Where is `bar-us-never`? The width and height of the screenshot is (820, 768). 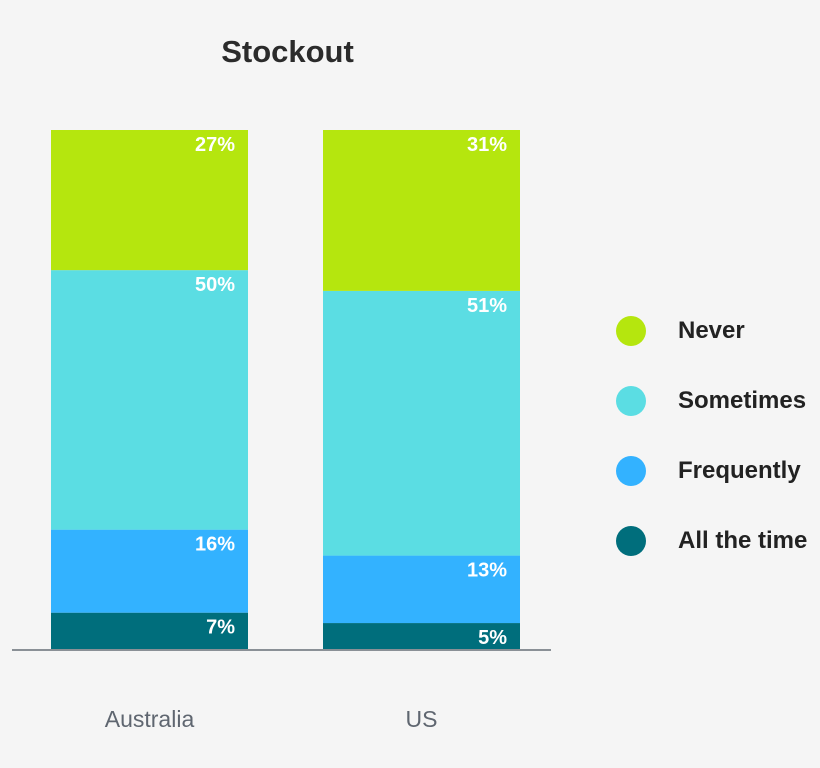 bar-us-never is located at coordinates (421, 210).